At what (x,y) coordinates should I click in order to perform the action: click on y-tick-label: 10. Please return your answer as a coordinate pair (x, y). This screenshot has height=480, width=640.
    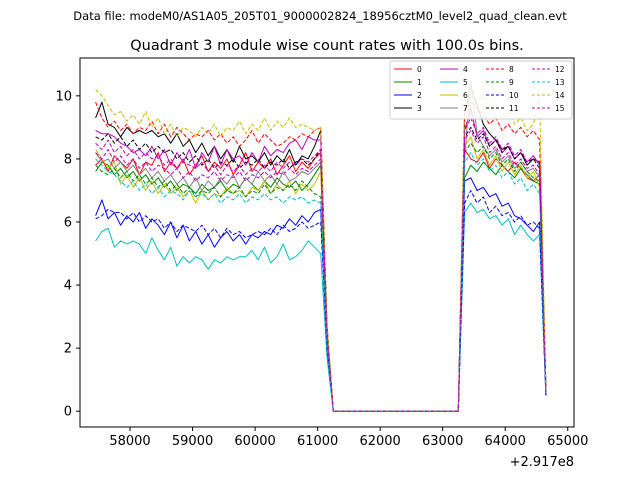
    Looking at the image, I should click on (63, 96).